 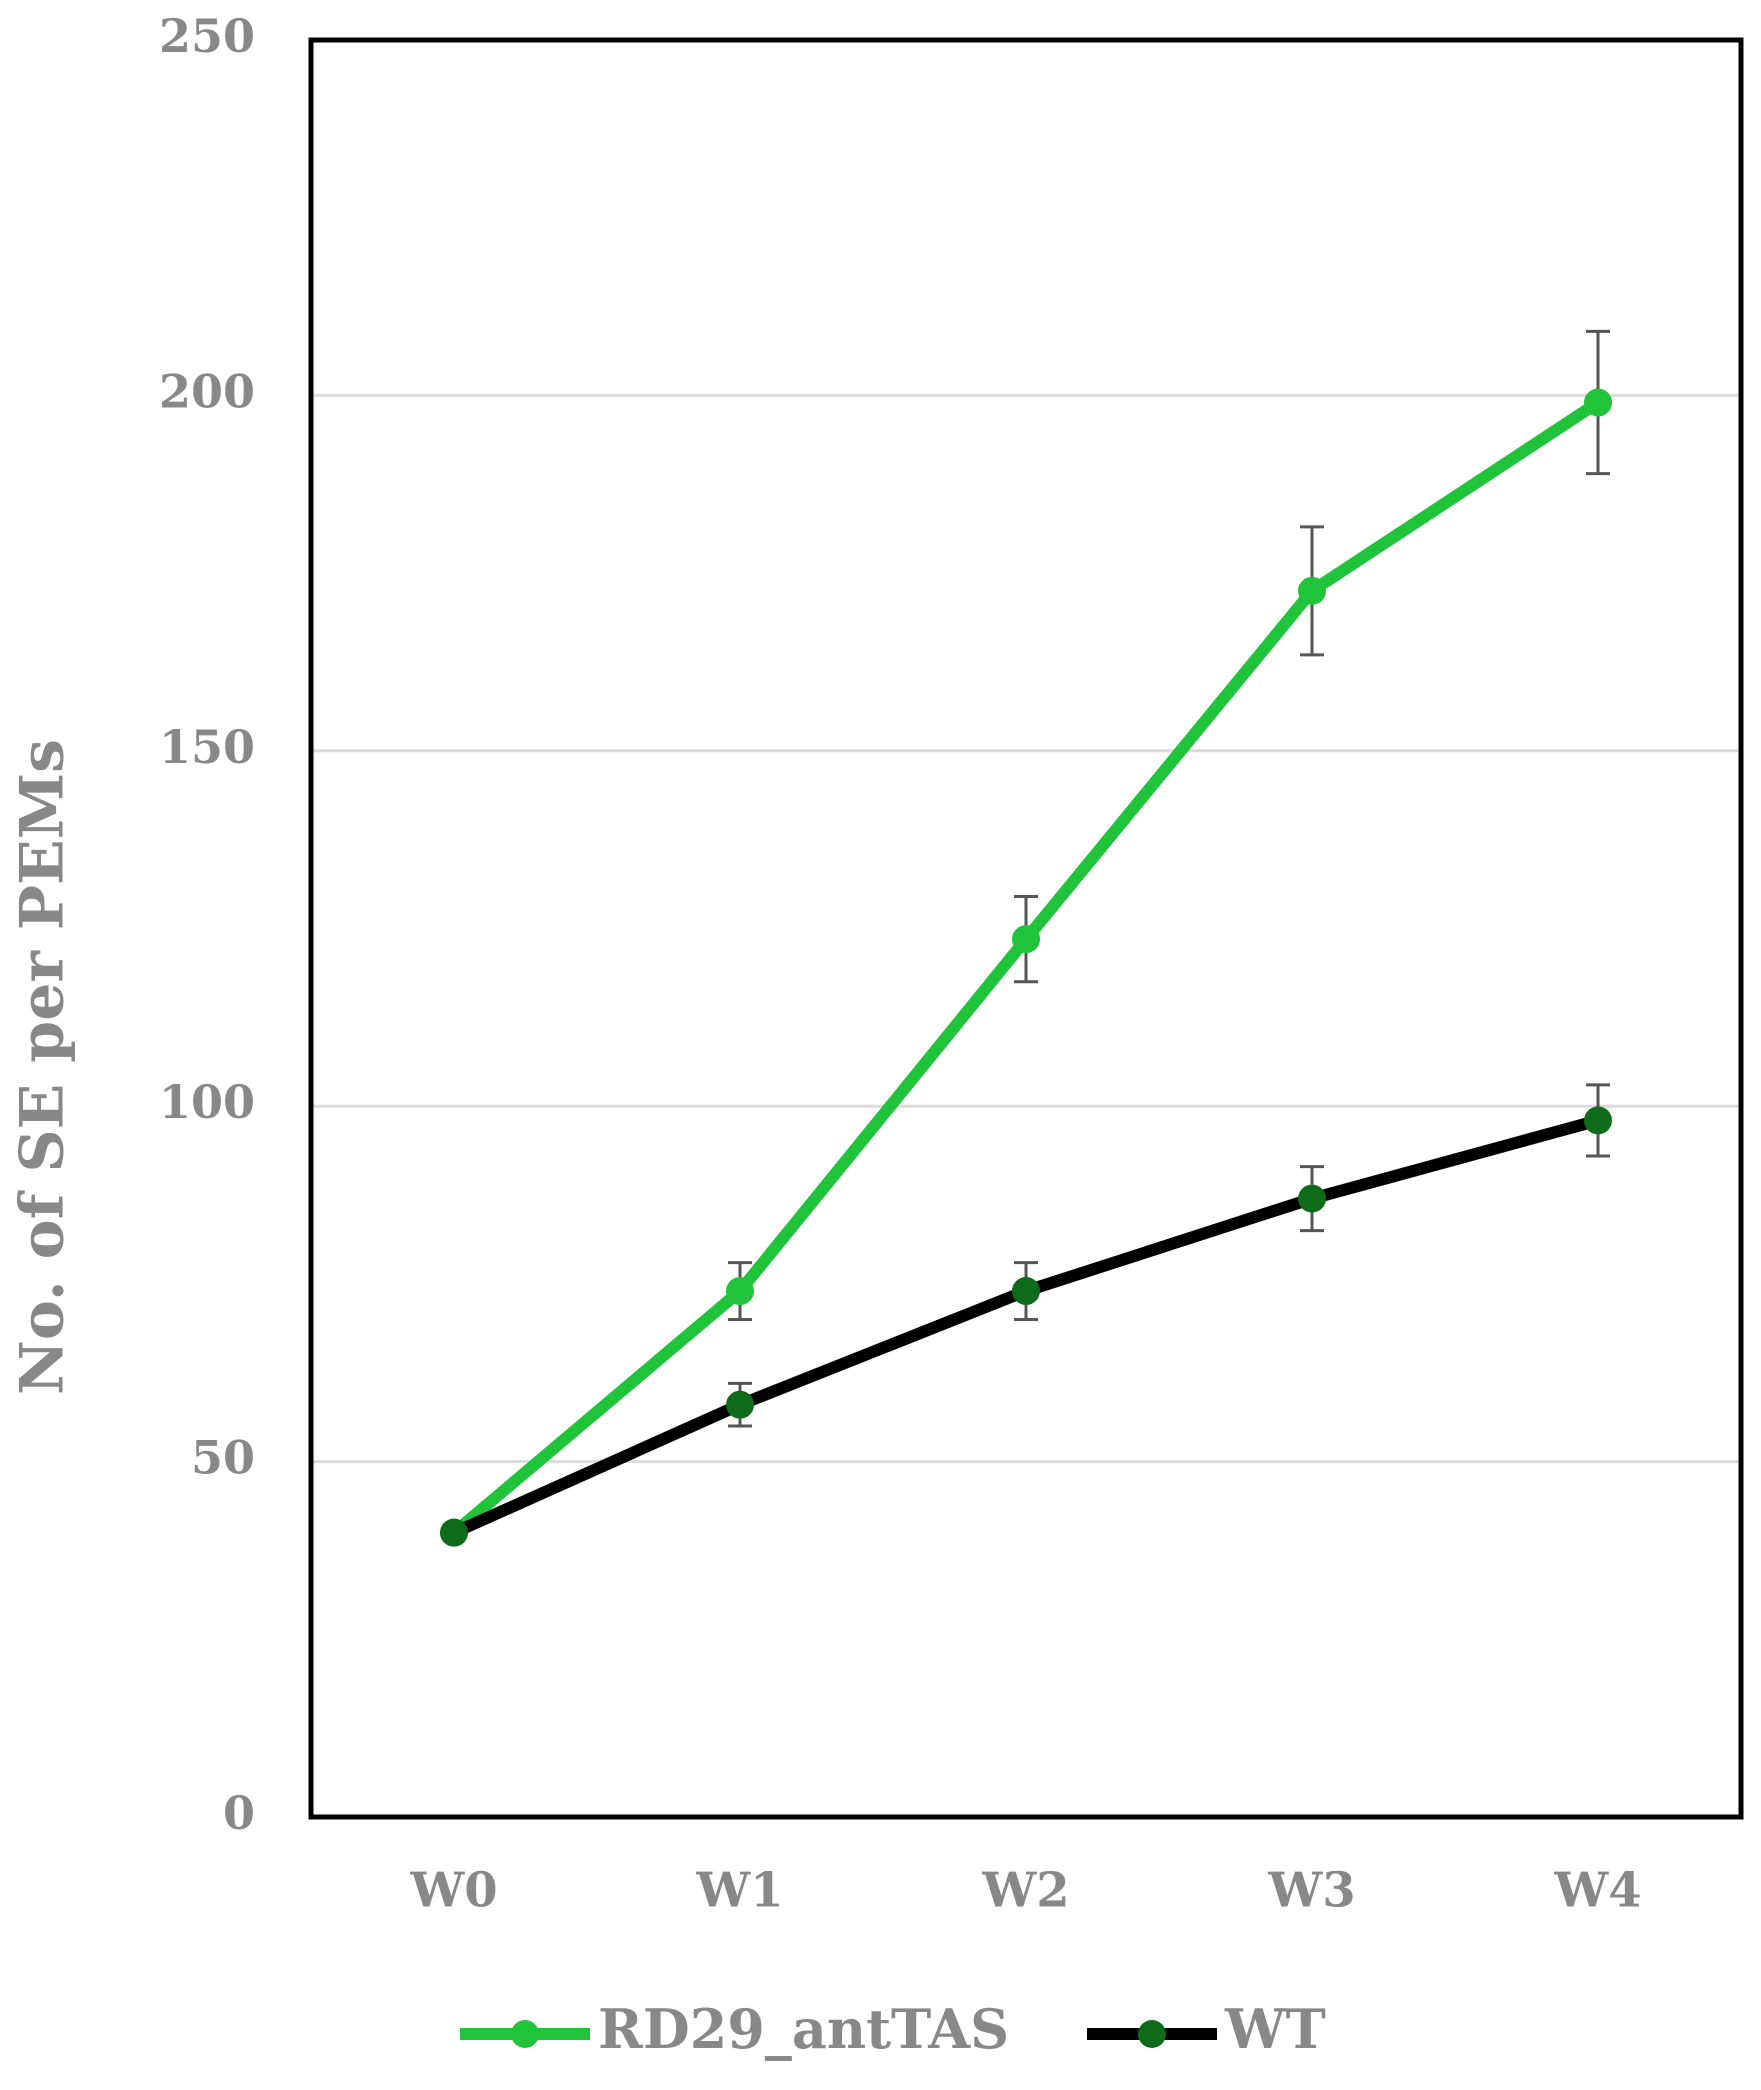 I want to click on x-tick-label: W1, so click(x=739, y=1891).